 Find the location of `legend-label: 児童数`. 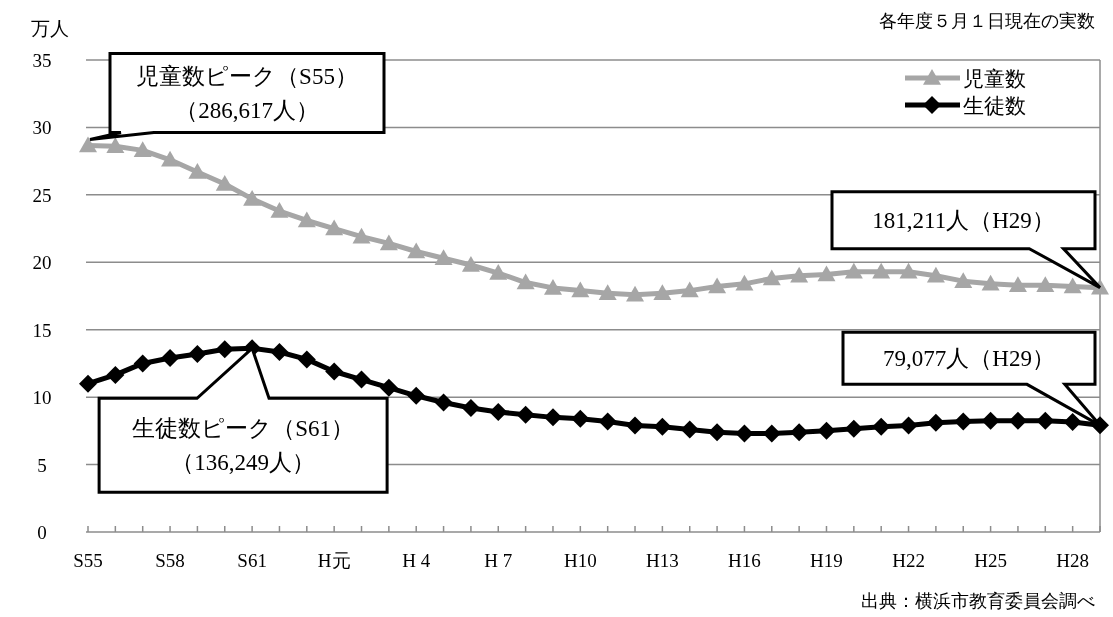

legend-label: 児童数 is located at coordinates (994, 79).